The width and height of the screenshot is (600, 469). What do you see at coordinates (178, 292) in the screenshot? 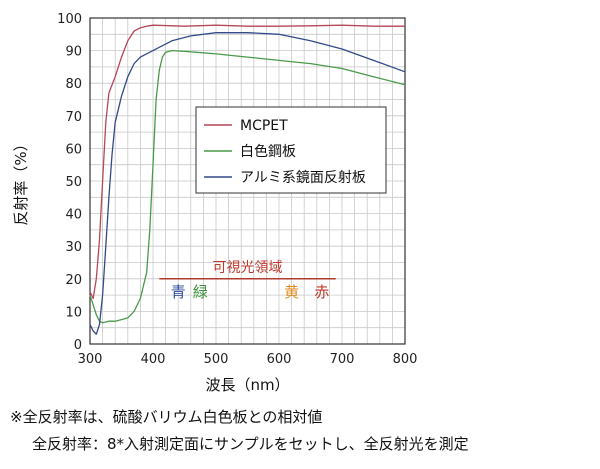
I see `color-label: 青` at bounding box center [178, 292].